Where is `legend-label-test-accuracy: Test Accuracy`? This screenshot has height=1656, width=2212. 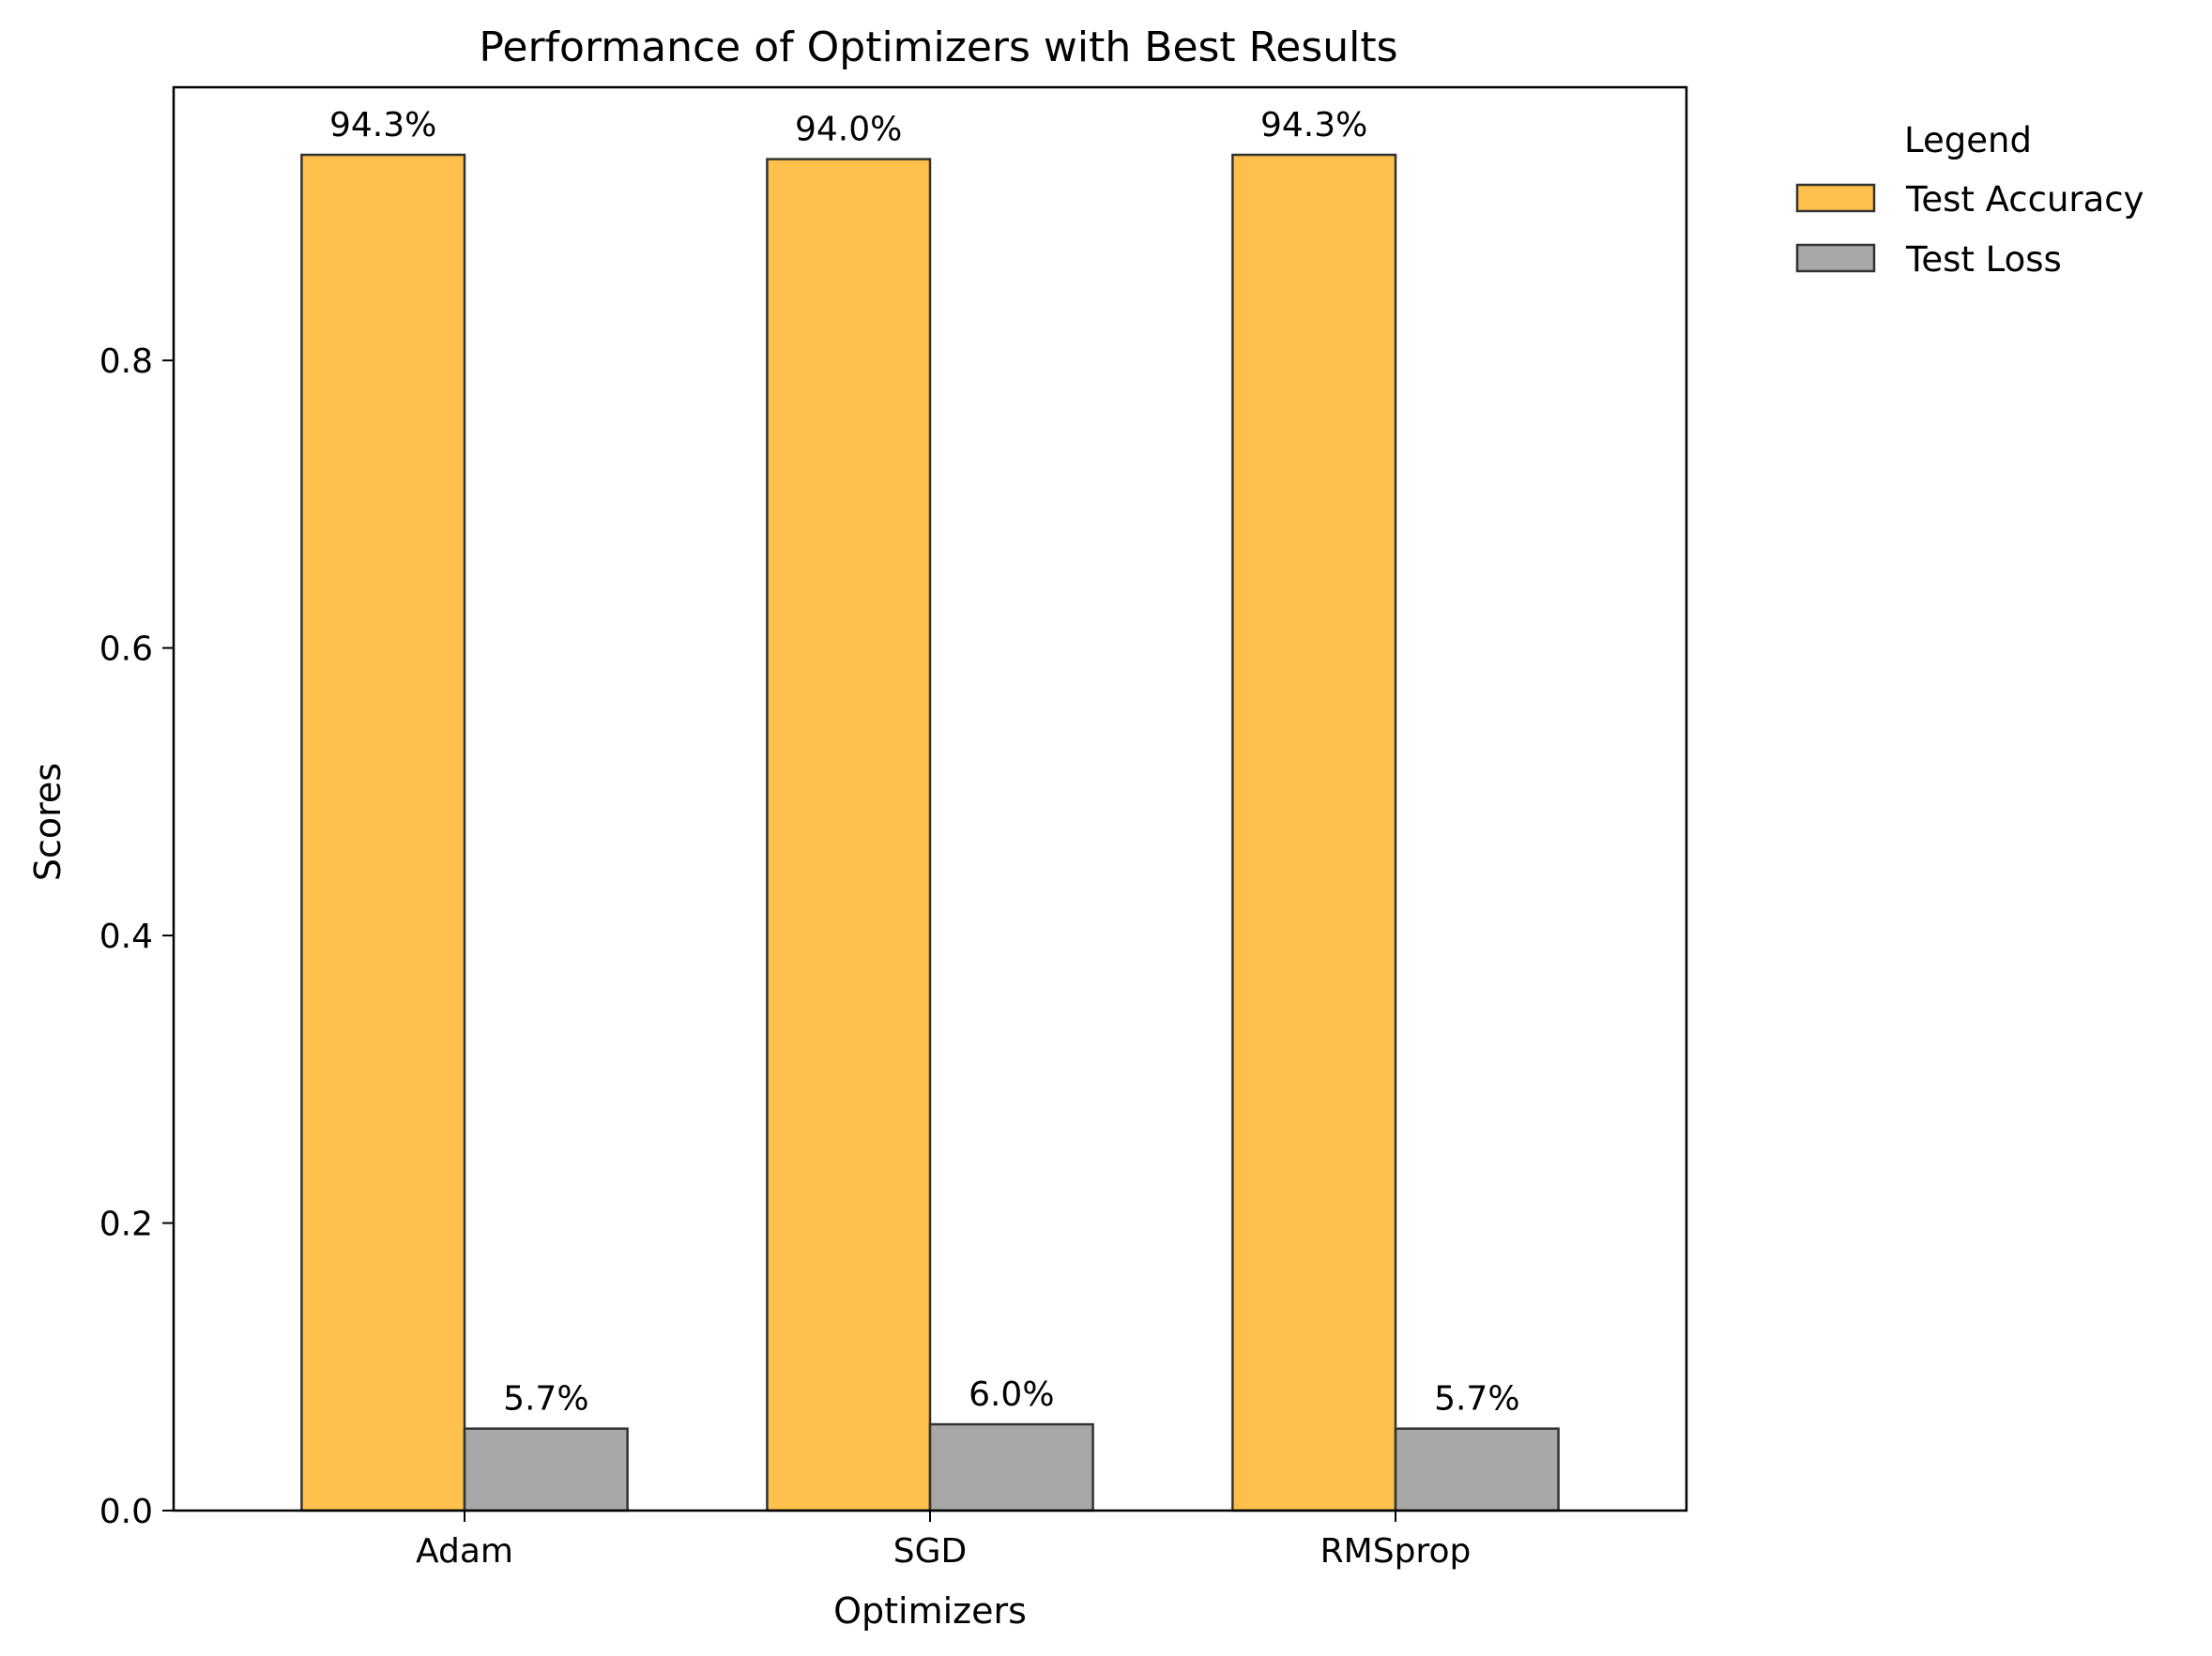
legend-label-test-accuracy: Test Accuracy is located at coordinates (2024, 199).